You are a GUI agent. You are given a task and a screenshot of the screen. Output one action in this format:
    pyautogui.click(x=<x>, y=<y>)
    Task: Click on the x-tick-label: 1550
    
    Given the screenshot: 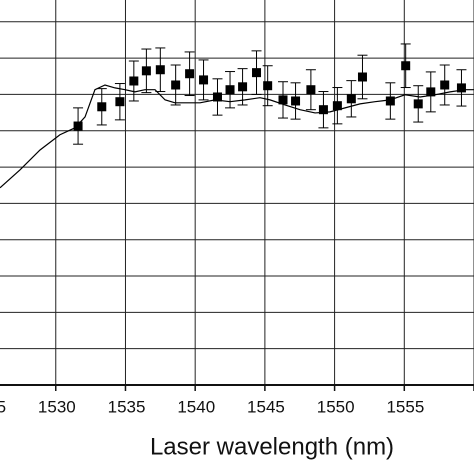 What is the action you would take?
    pyautogui.click(x=336, y=406)
    